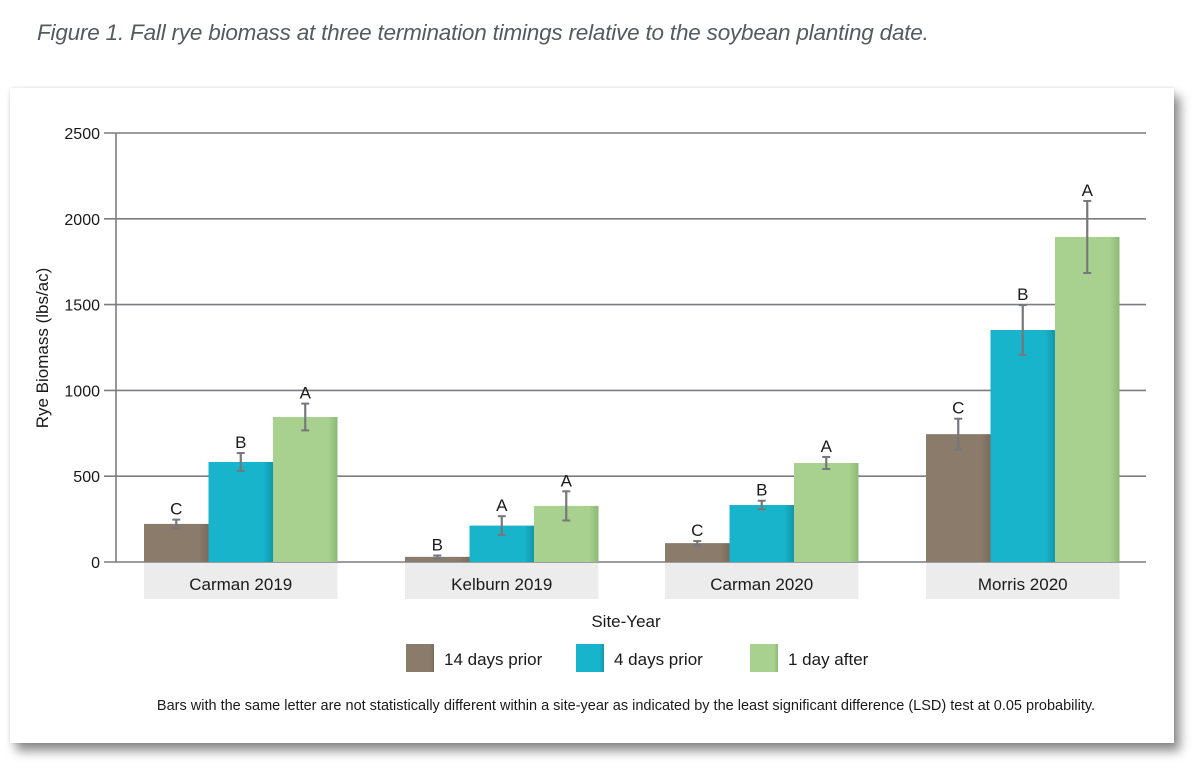 The image size is (1194, 772). I want to click on category-label-backgrounds, so click(632, 581).